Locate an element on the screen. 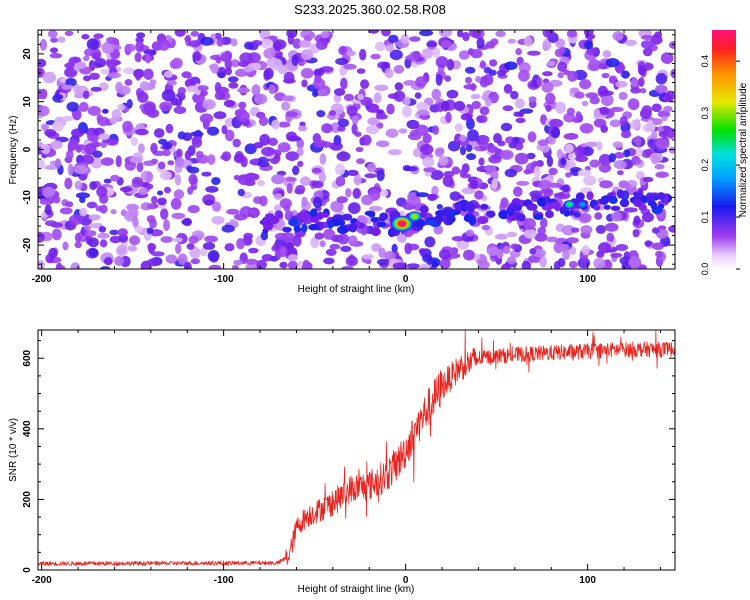 Image resolution: width=750 pixels, height=600 pixels. y-tick-label: 0 is located at coordinates (27, 570).